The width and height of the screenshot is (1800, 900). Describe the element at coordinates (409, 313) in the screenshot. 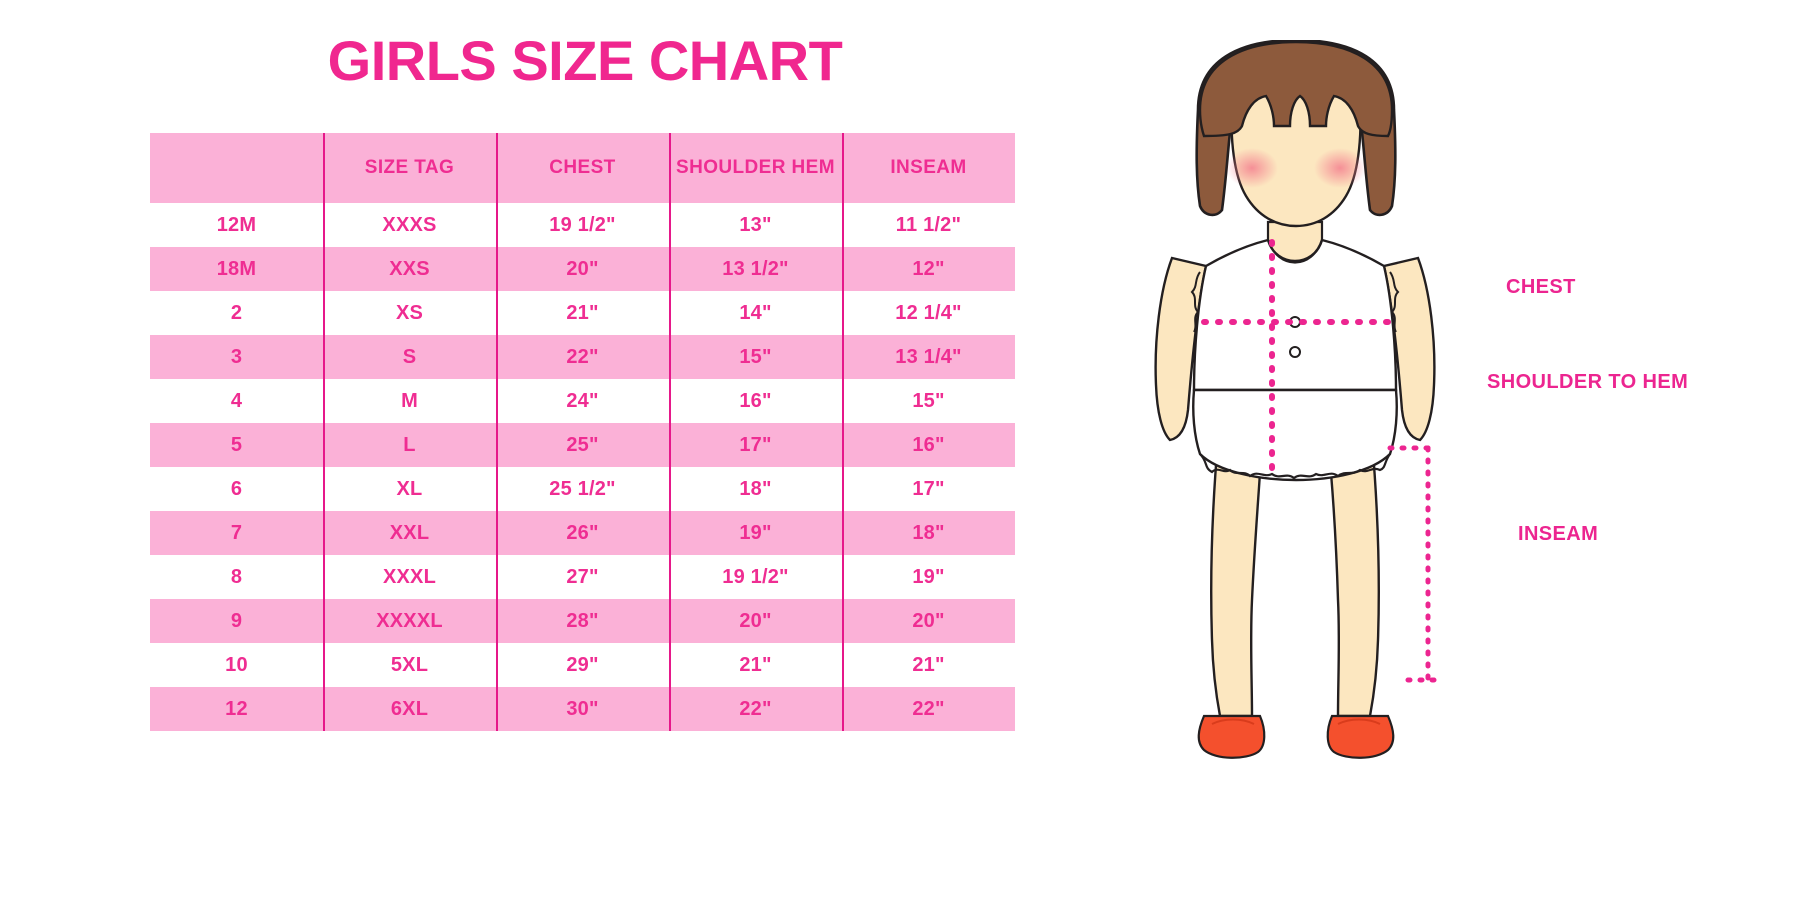

I see `cell-size-tag: XS` at that location.